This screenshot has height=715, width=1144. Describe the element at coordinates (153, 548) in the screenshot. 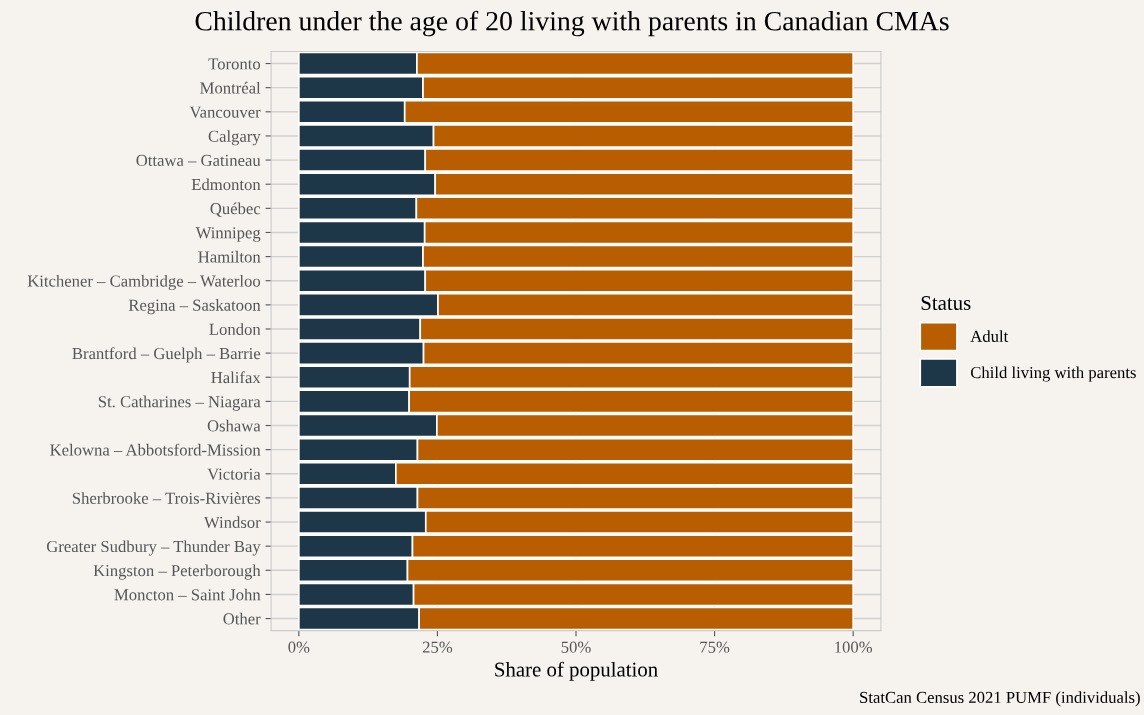

I see `y-tick-label: Greater Sudbury – Thunder Bay` at that location.